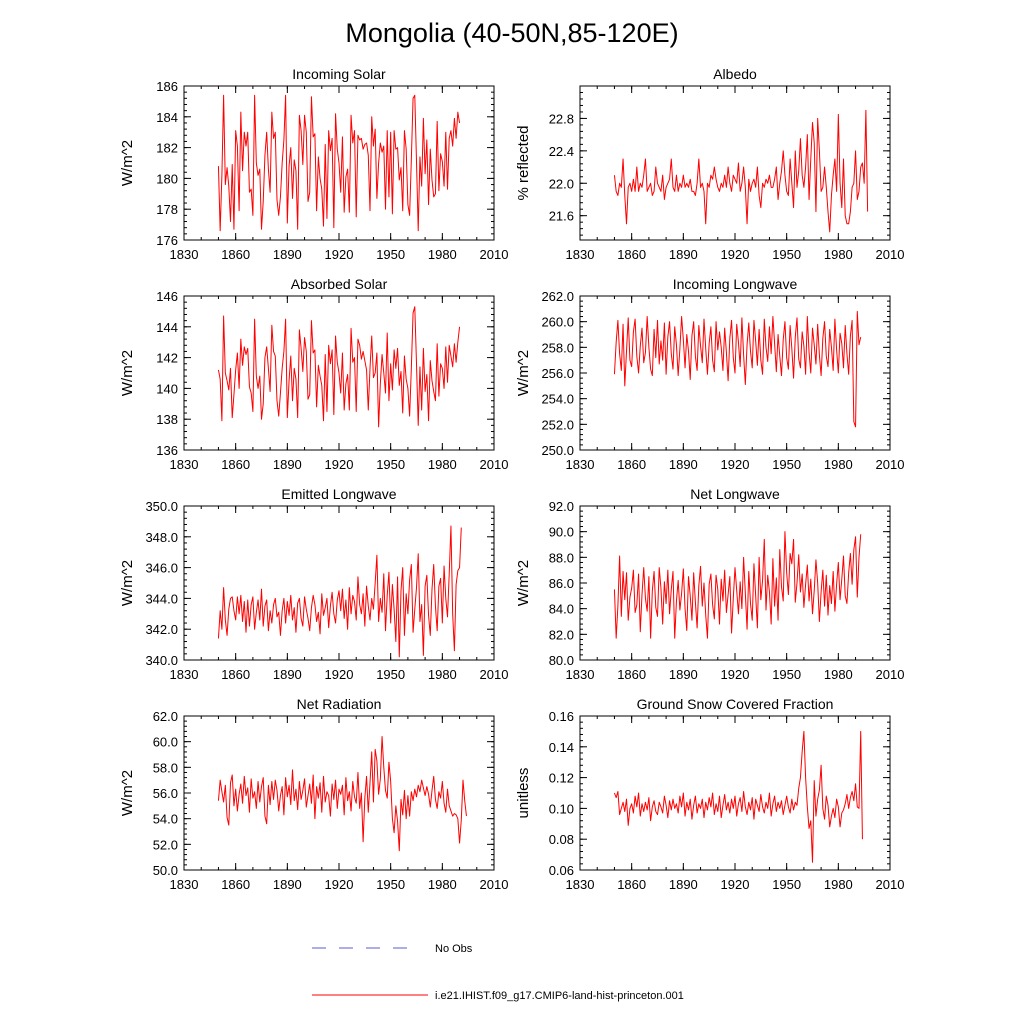 The height and width of the screenshot is (1024, 1024). I want to click on chart-title: Net Longwave, so click(735, 494).